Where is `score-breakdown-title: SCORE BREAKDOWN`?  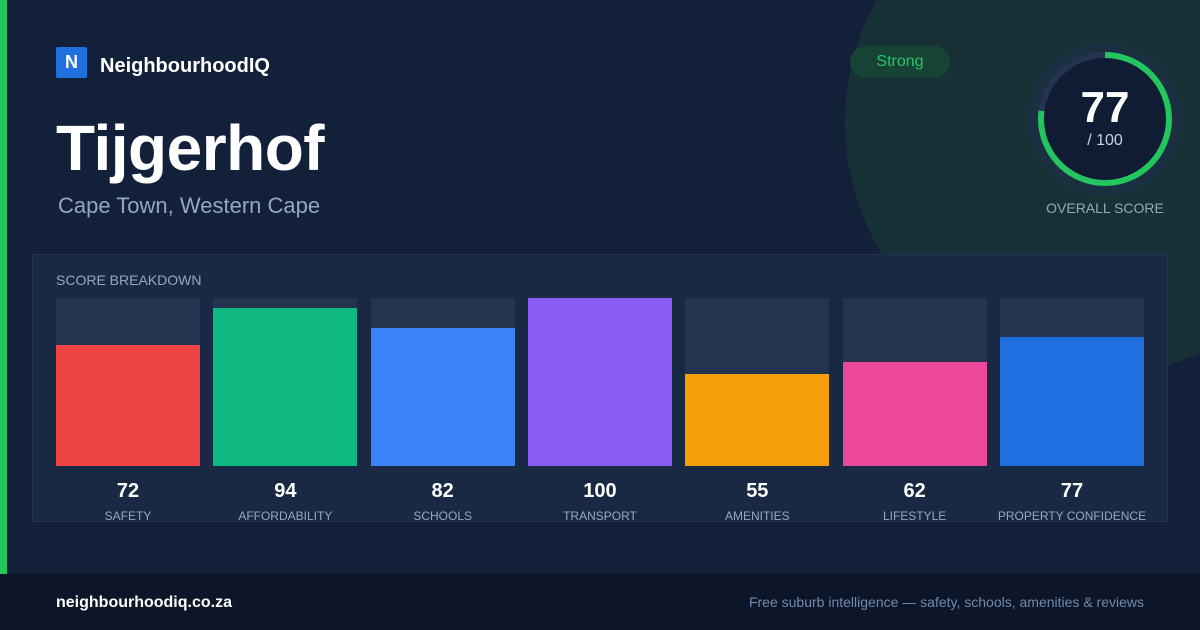 score-breakdown-title: SCORE BREAKDOWN is located at coordinates (129, 280).